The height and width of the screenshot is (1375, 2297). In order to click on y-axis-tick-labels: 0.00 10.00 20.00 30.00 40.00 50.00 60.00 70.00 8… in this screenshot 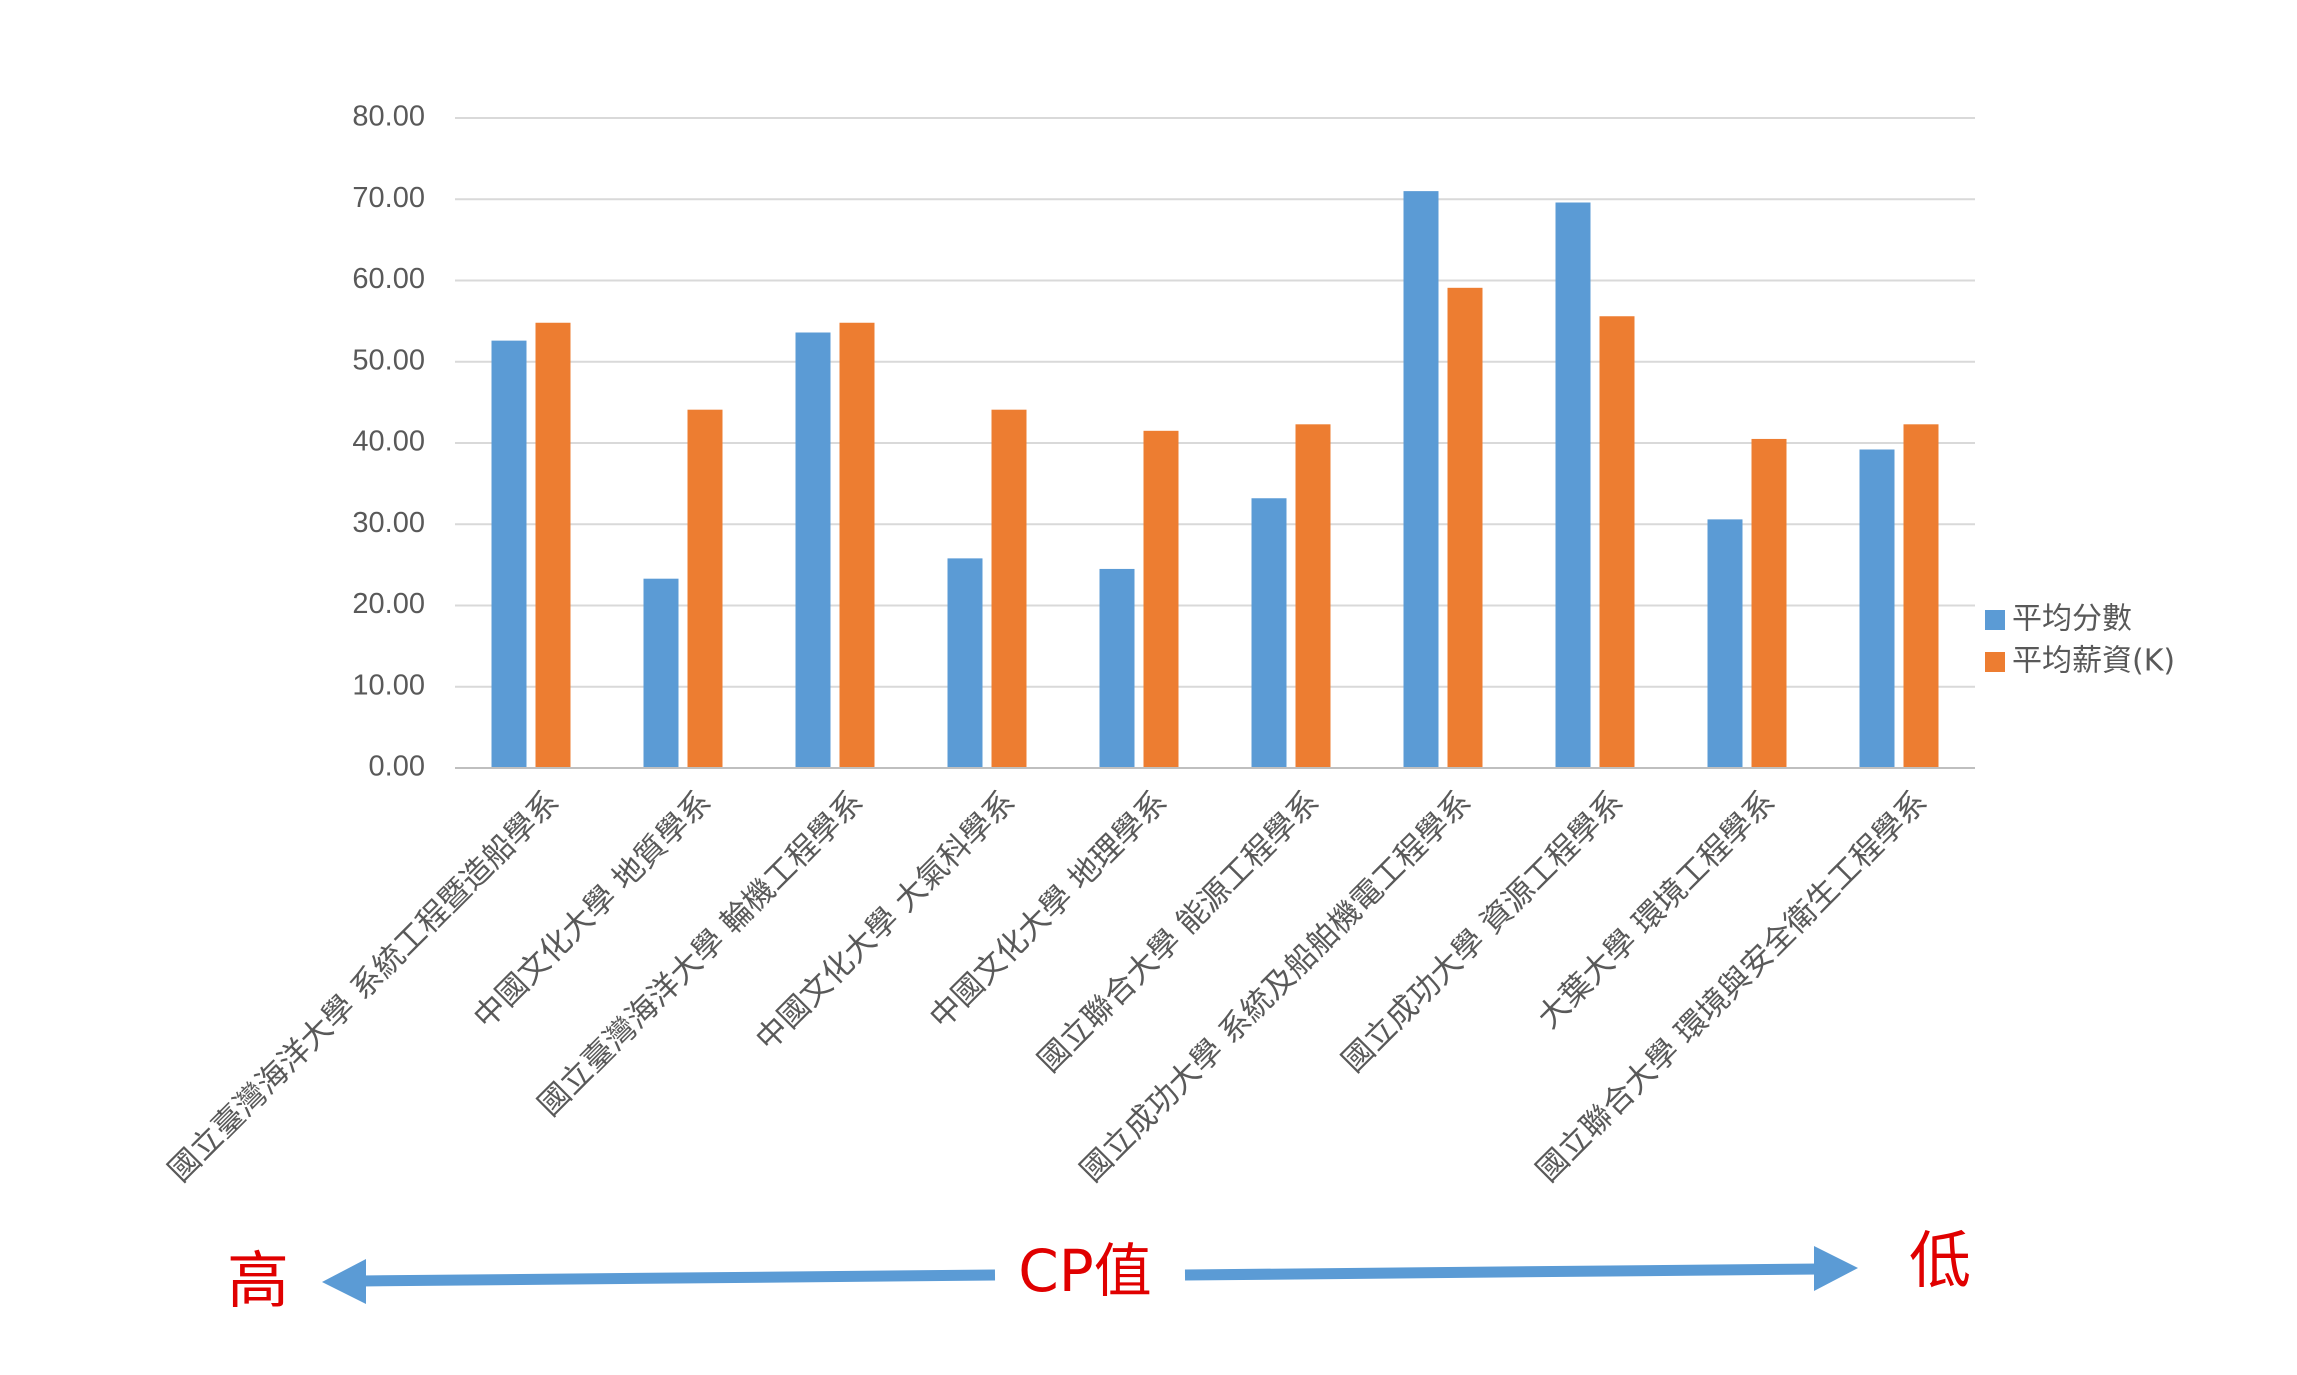, I will do `click(388, 442)`.